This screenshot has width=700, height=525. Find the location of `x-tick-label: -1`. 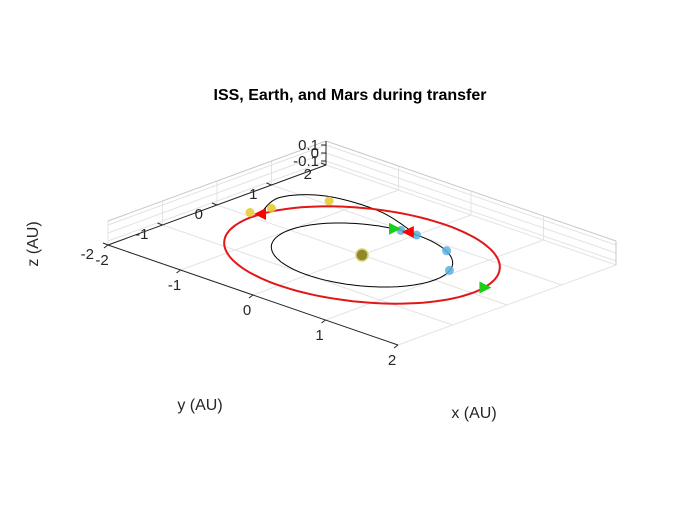

x-tick-label: -1 is located at coordinates (174, 285).